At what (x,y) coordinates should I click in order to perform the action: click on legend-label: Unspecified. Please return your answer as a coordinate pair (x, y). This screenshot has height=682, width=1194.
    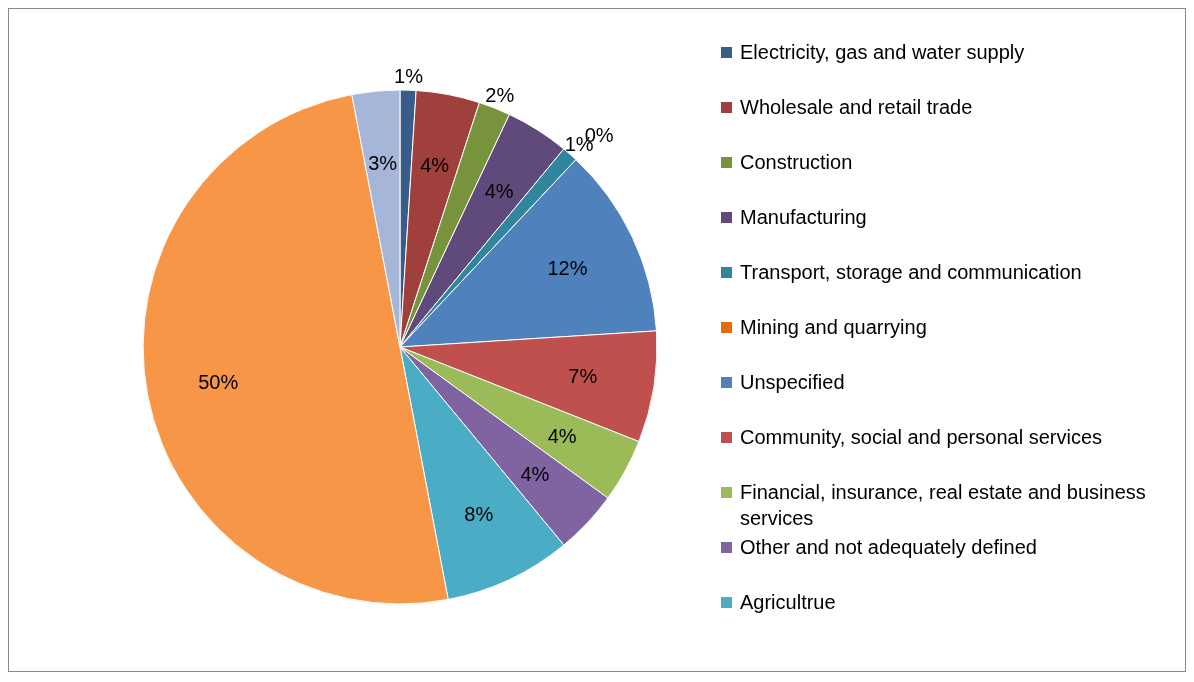
    Looking at the image, I should click on (792, 382).